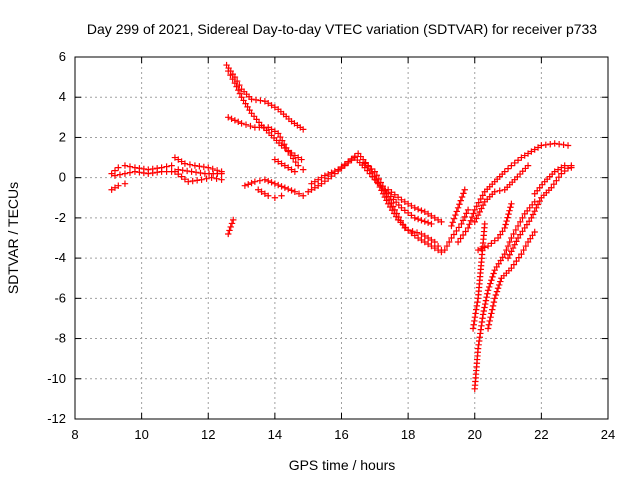 The height and width of the screenshot is (480, 640). Describe the element at coordinates (60, 297) in the screenshot. I see `y-tick-label: -6` at that location.